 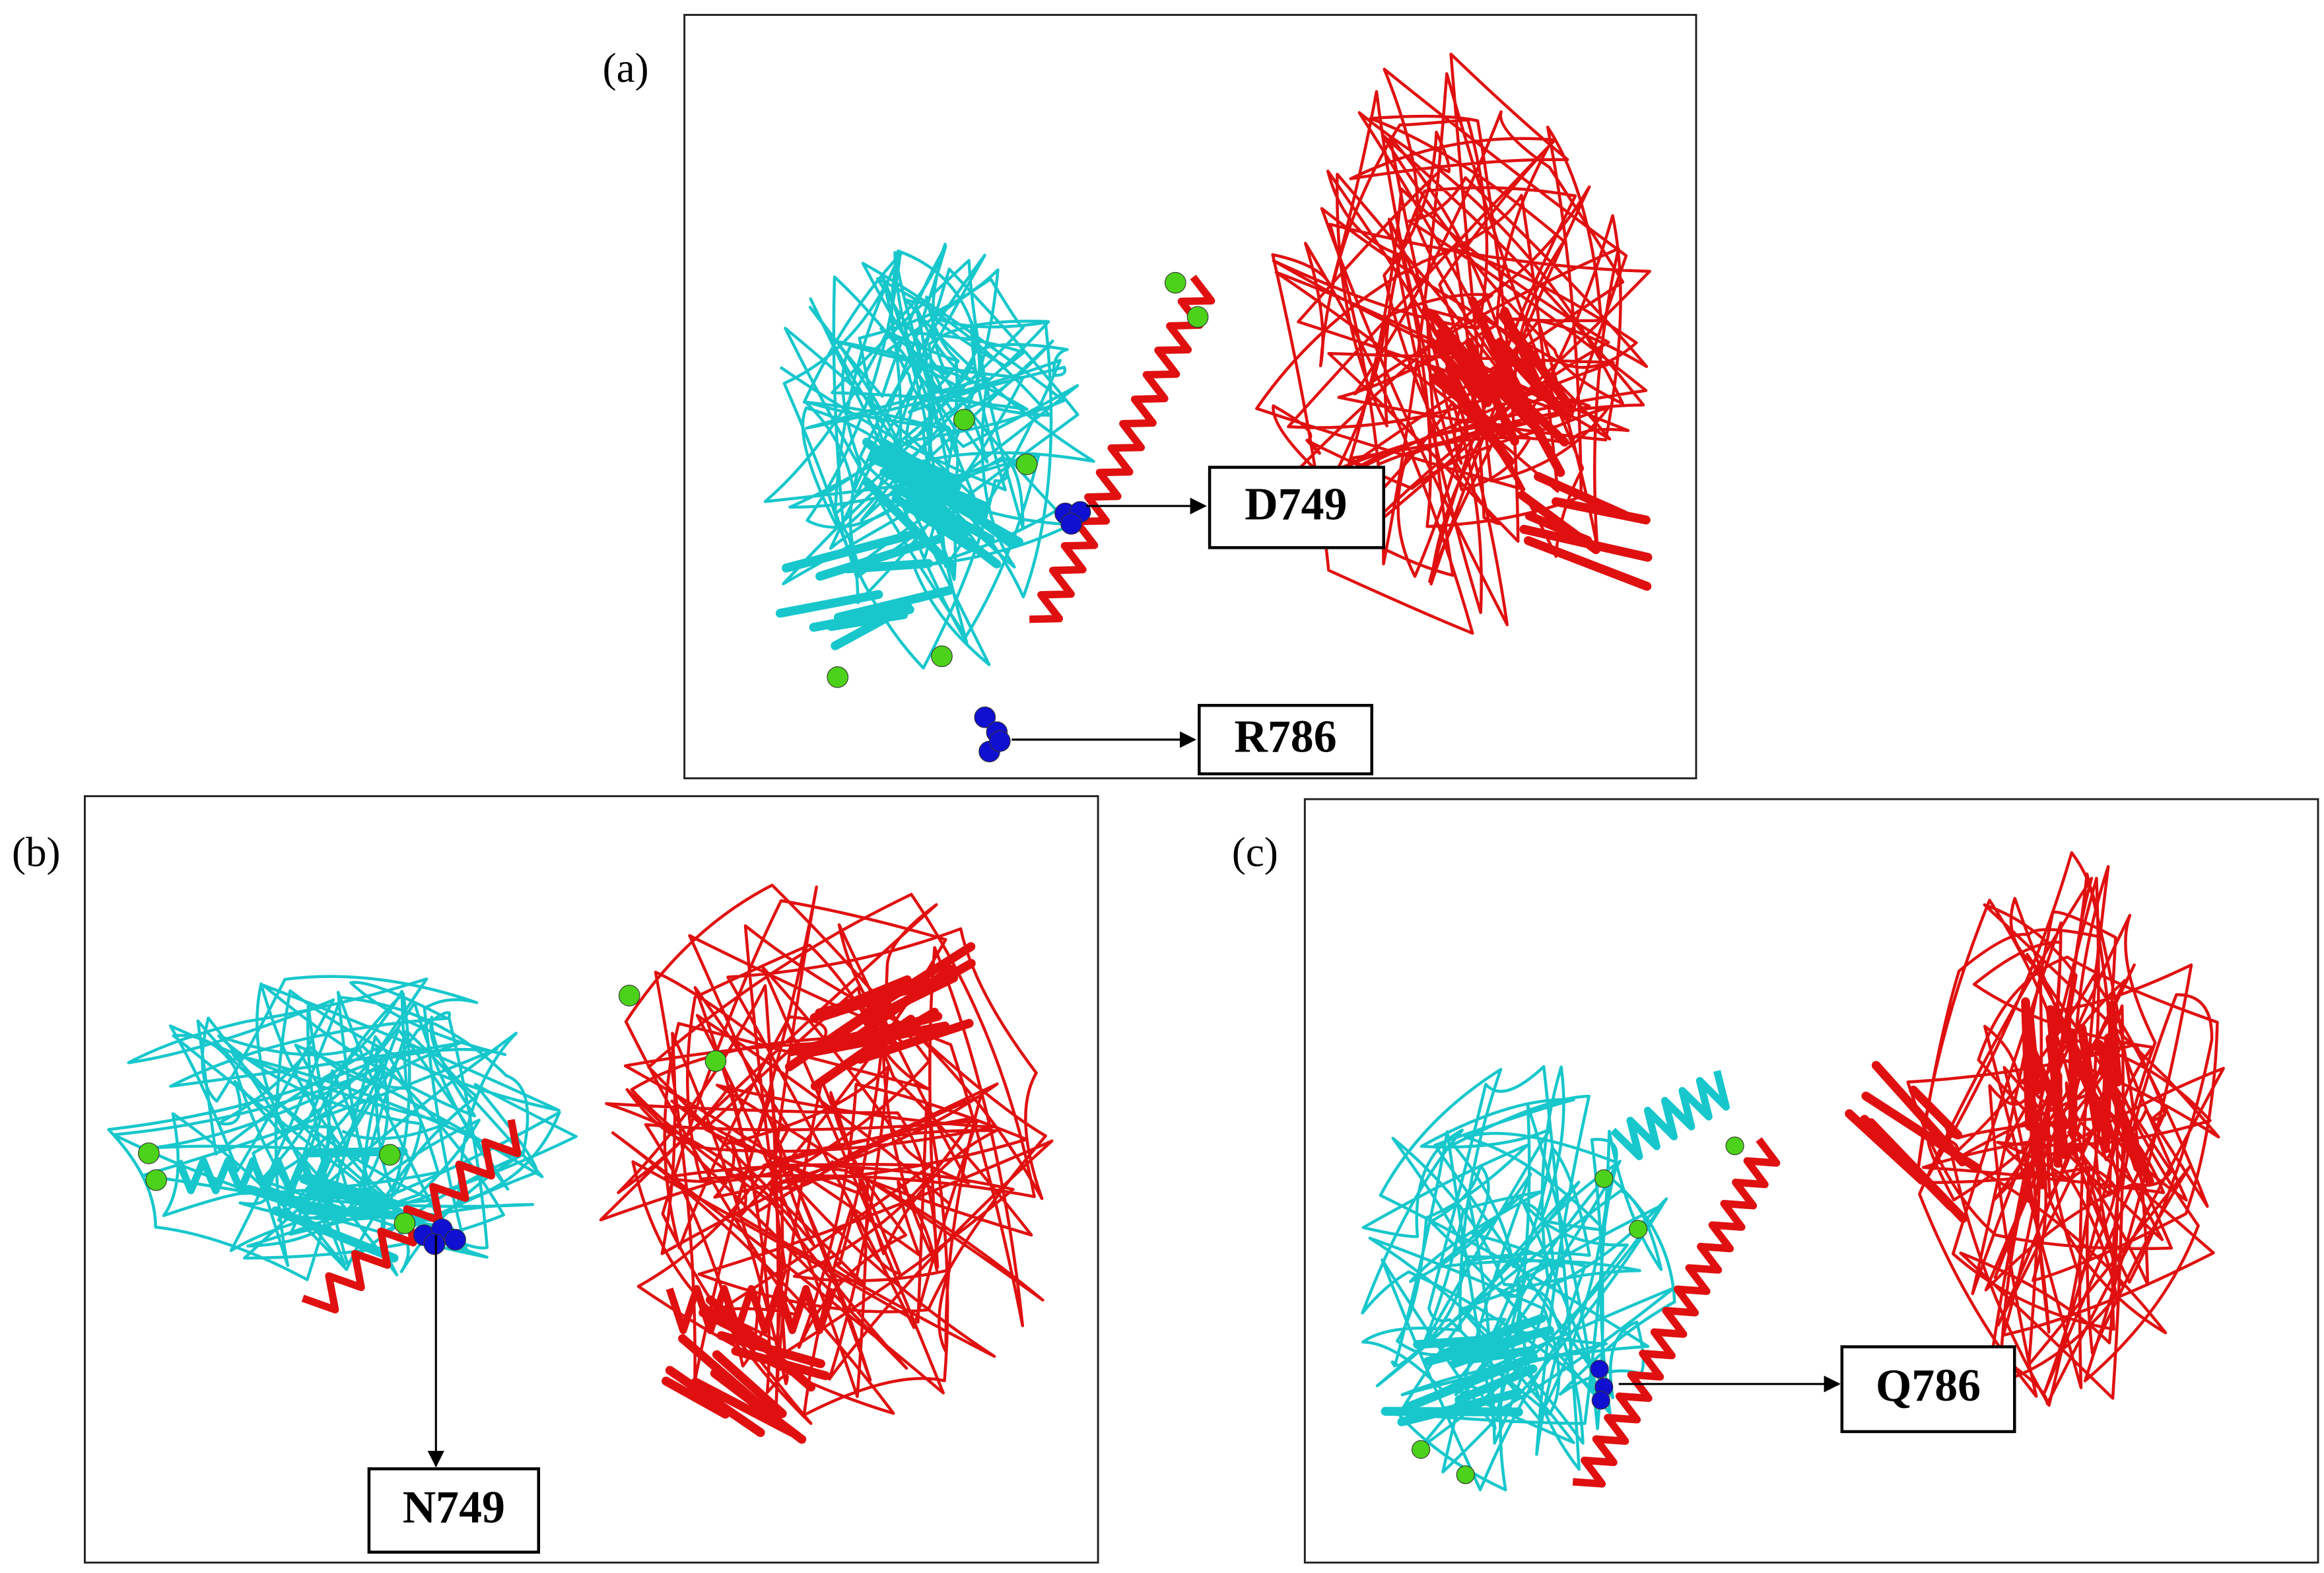 I want to click on residue-label: D749, so click(x=1296, y=504).